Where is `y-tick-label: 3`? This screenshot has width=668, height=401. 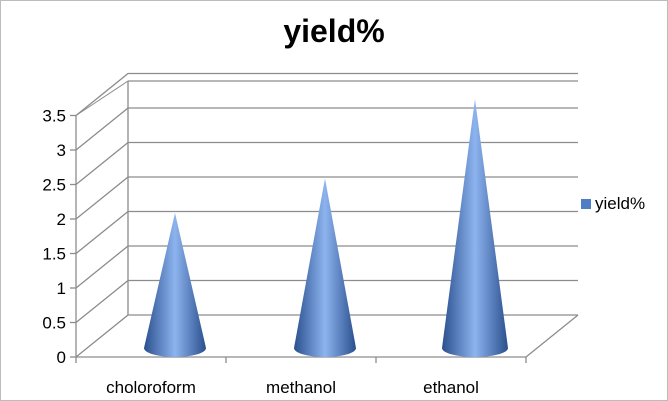 y-tick-label: 3 is located at coordinates (61, 150).